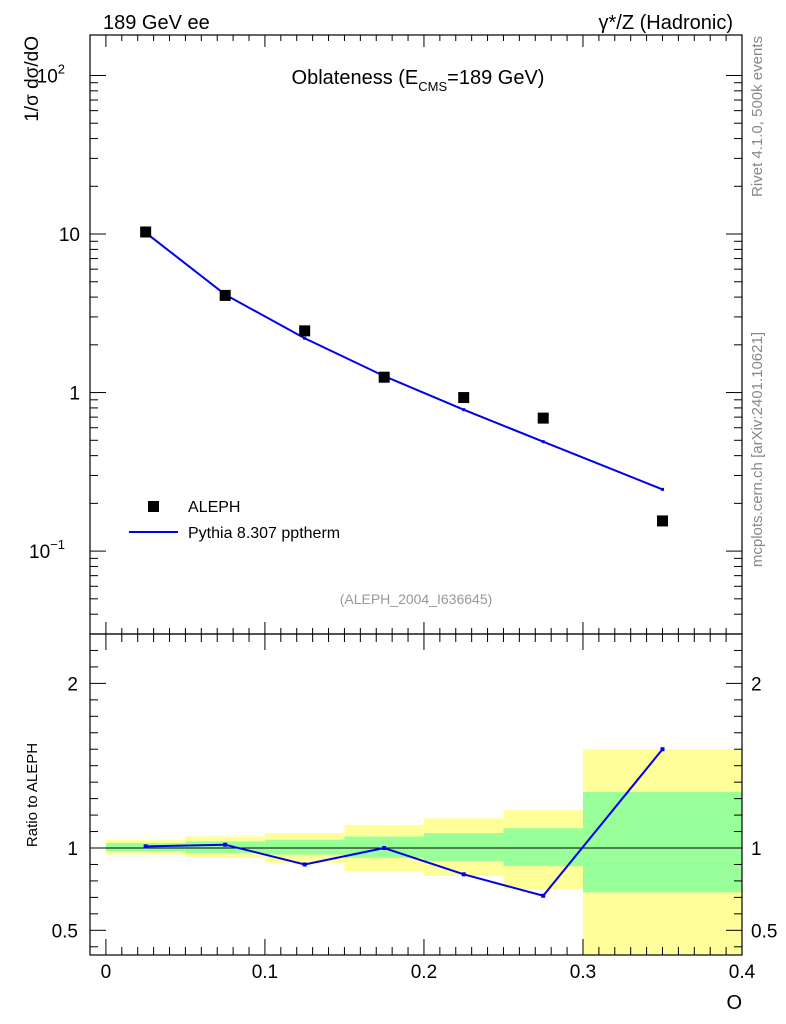 The image size is (786, 1024). What do you see at coordinates (214, 507) in the screenshot?
I see `legend-label-aleph: ALEPH` at bounding box center [214, 507].